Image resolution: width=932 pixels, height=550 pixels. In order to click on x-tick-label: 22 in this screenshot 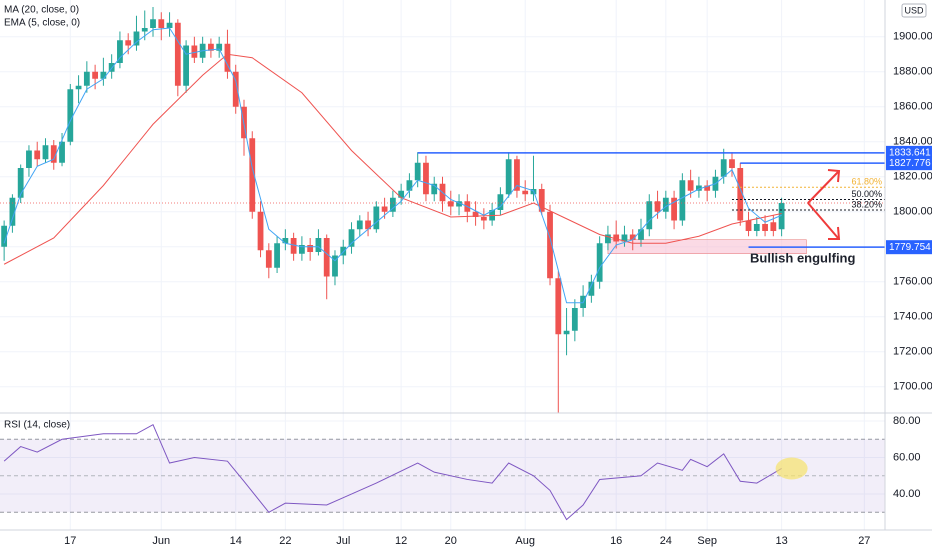, I will do `click(285, 541)`.